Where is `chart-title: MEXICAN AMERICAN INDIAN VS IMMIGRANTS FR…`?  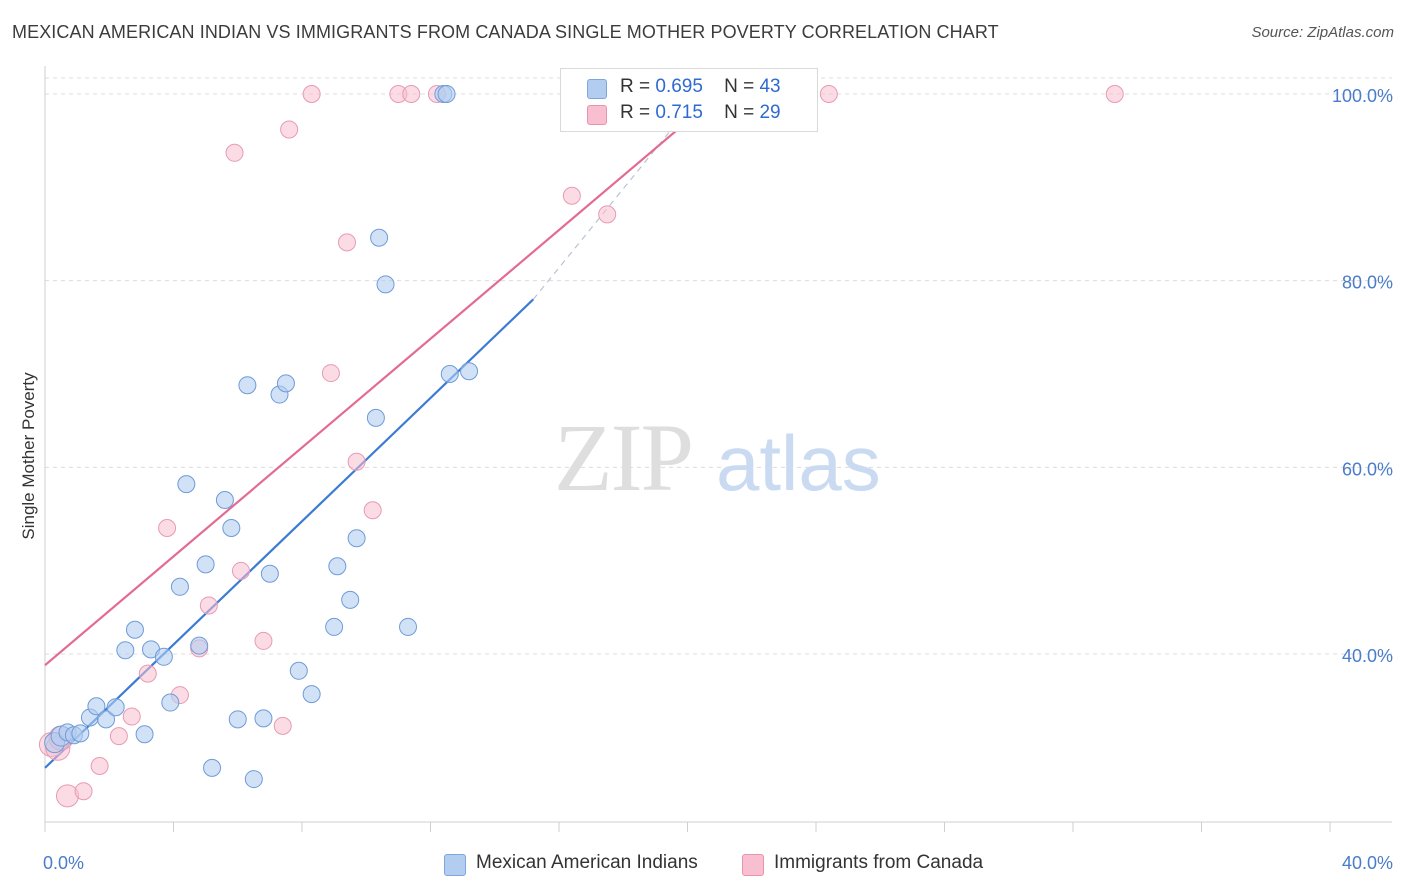
chart-title: MEXICAN AMERICAN INDIAN VS IMMIGRANTS FR… is located at coordinates (505, 32).